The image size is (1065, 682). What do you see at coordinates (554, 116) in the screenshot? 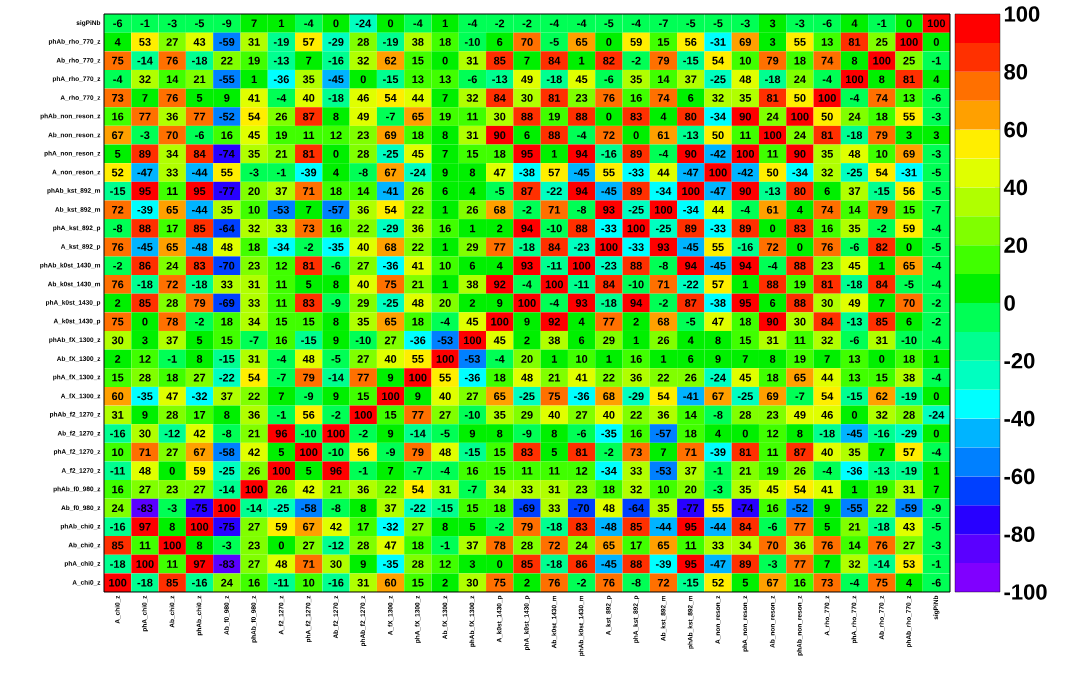
I see `data-label: 19` at bounding box center [554, 116].